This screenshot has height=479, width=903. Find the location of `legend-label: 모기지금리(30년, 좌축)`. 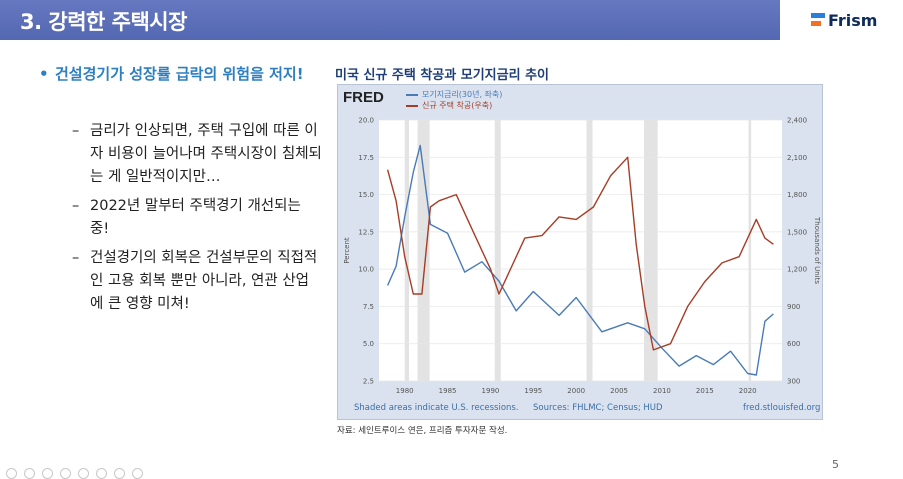

legend-label: 모기지금리(30년, 좌축) is located at coordinates (462, 94).